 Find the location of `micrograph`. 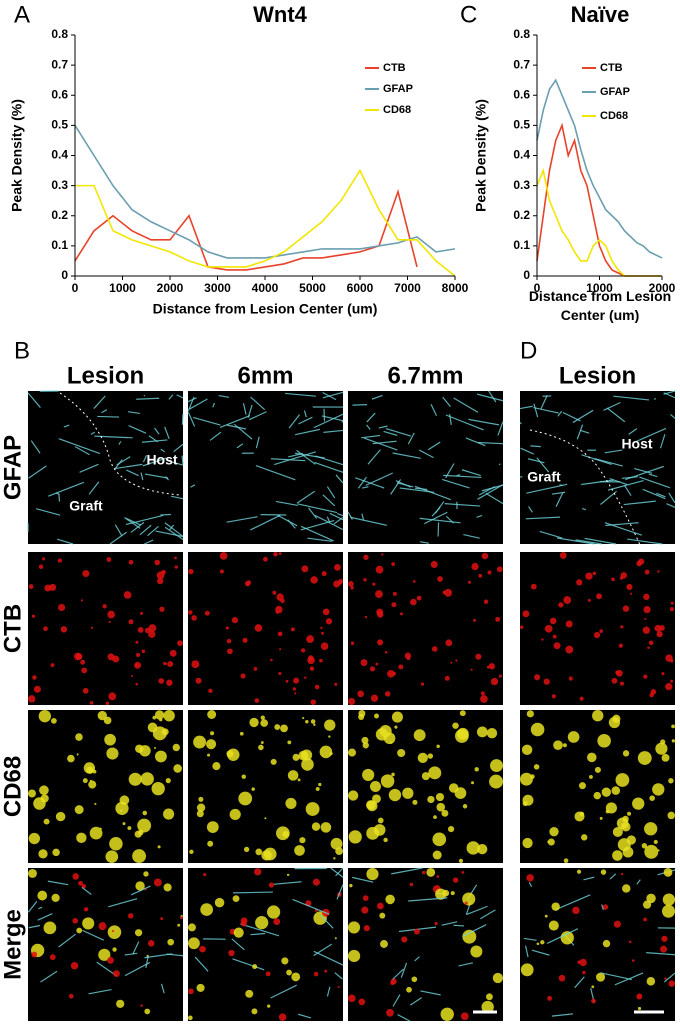

micrograph is located at coordinates (597, 628).